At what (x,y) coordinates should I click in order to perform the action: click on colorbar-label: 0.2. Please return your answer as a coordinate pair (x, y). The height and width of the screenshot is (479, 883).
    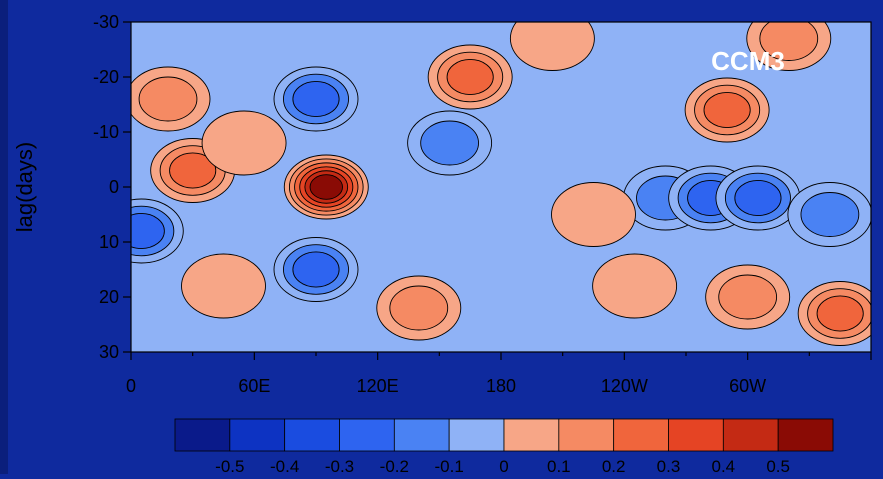
    Looking at the image, I should click on (614, 465).